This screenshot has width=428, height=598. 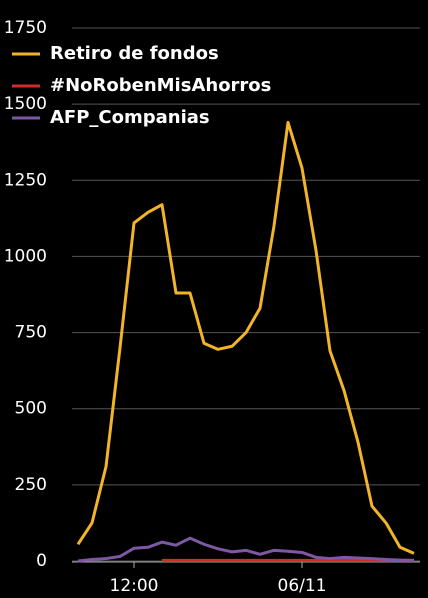 What do you see at coordinates (31, 333) in the screenshot?
I see `y-tick-label: 750` at bounding box center [31, 333].